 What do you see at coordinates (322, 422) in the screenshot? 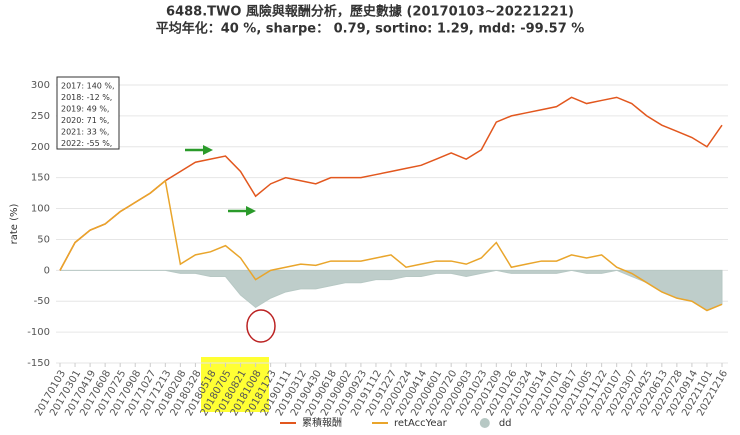
I see `legend-label: 累積報酬` at bounding box center [322, 422].